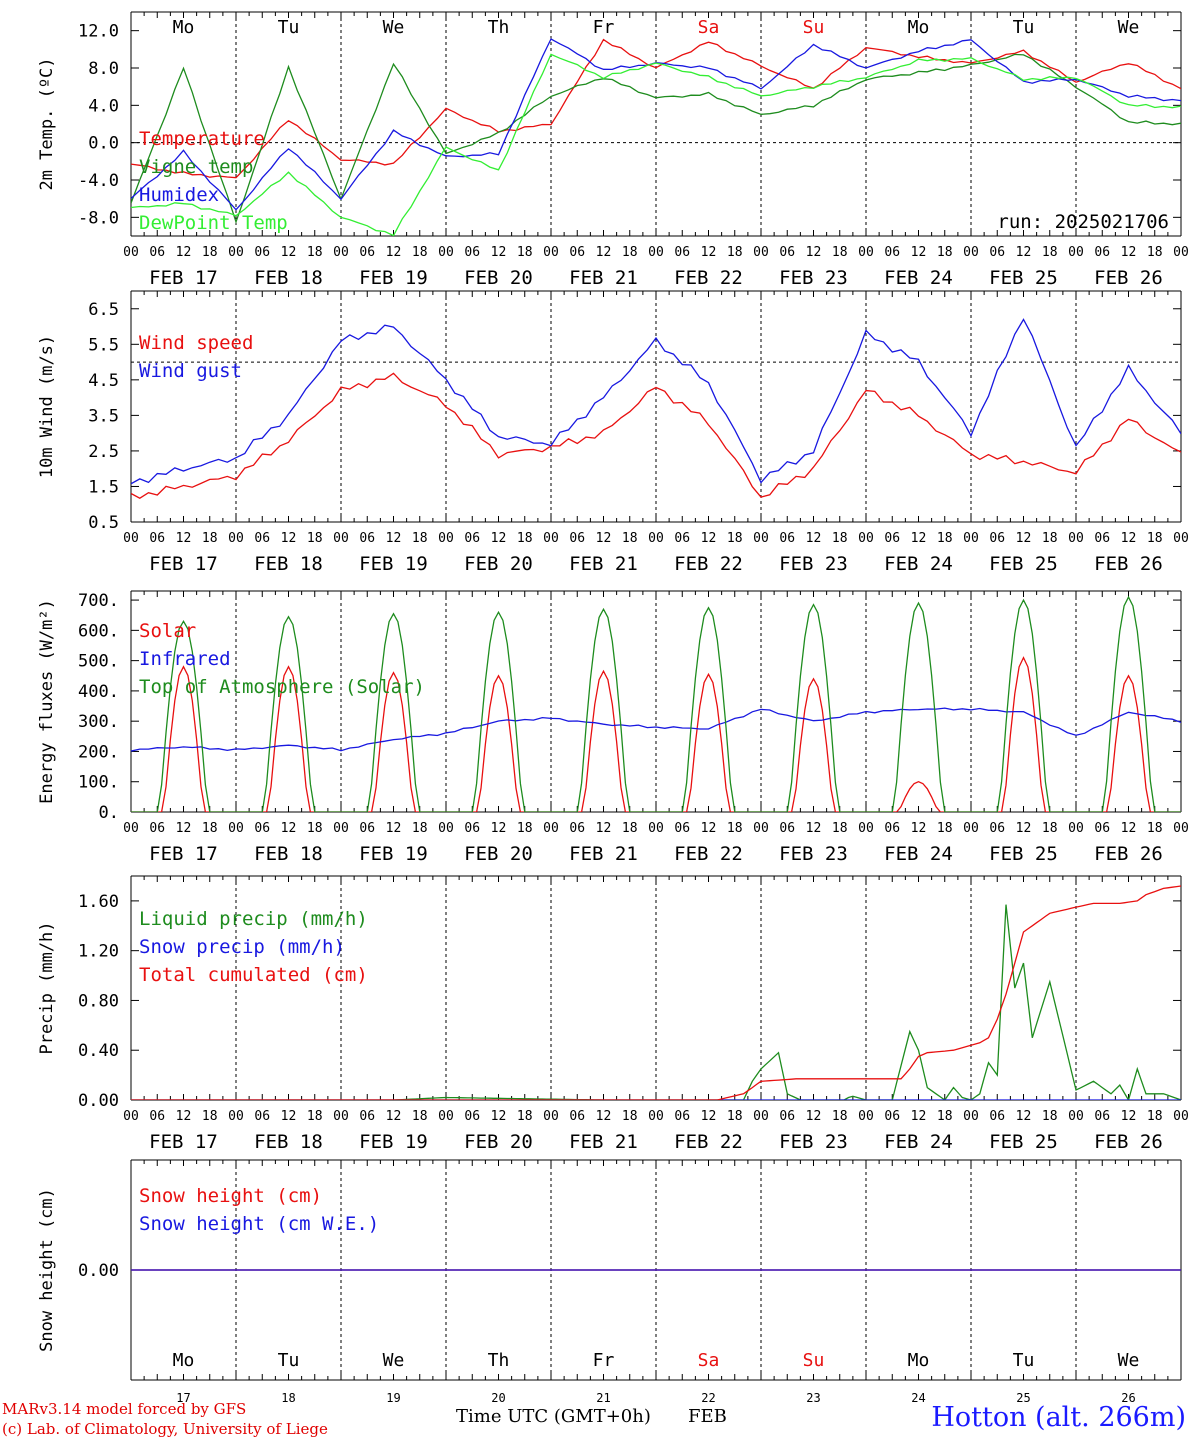 This screenshot has width=1194, height=1440. What do you see at coordinates (98, 722) in the screenshot?
I see `y-tick-label: 300.` at bounding box center [98, 722].